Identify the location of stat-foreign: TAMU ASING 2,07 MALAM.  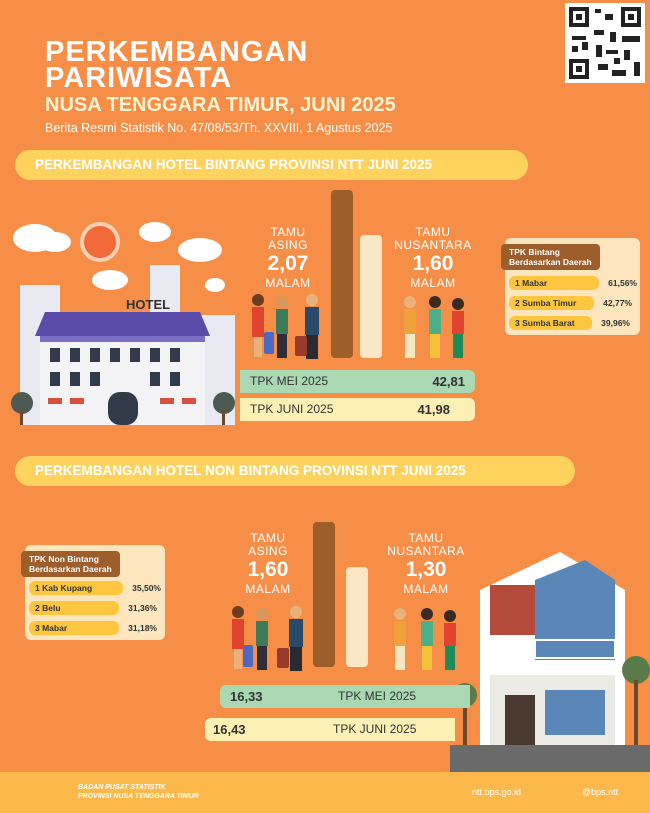
(288, 258).